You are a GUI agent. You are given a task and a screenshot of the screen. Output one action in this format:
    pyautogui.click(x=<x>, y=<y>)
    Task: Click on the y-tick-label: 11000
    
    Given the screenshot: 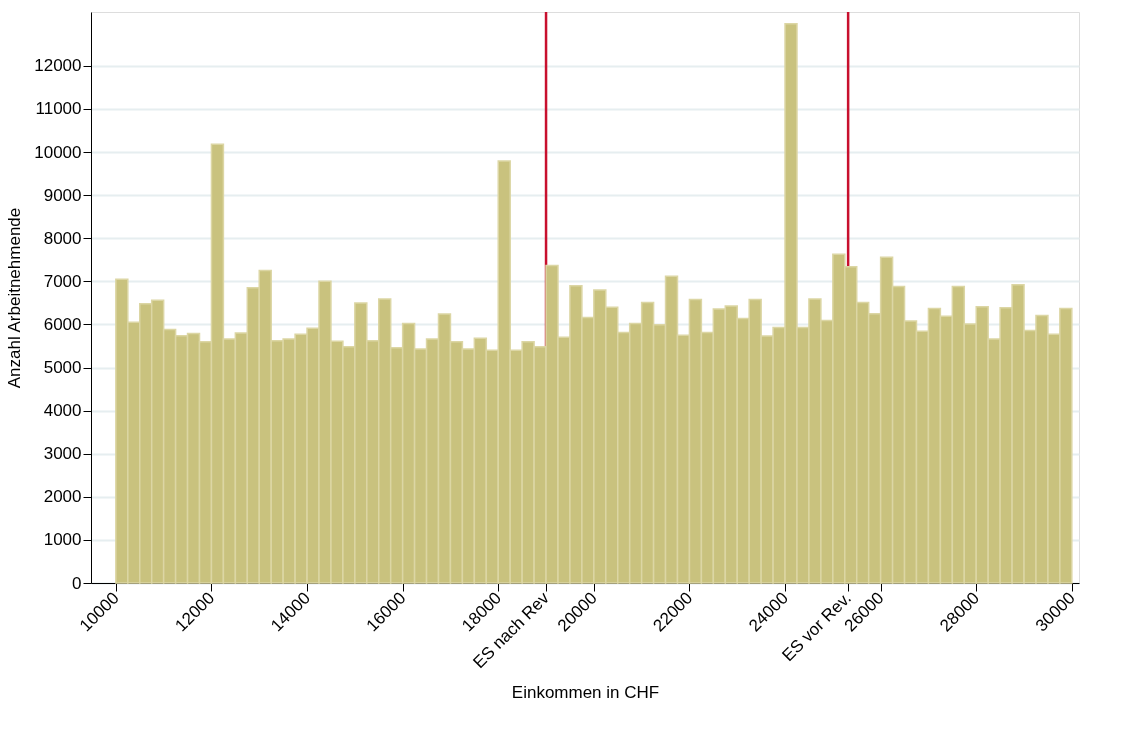 What is the action you would take?
    pyautogui.click(x=58, y=109)
    